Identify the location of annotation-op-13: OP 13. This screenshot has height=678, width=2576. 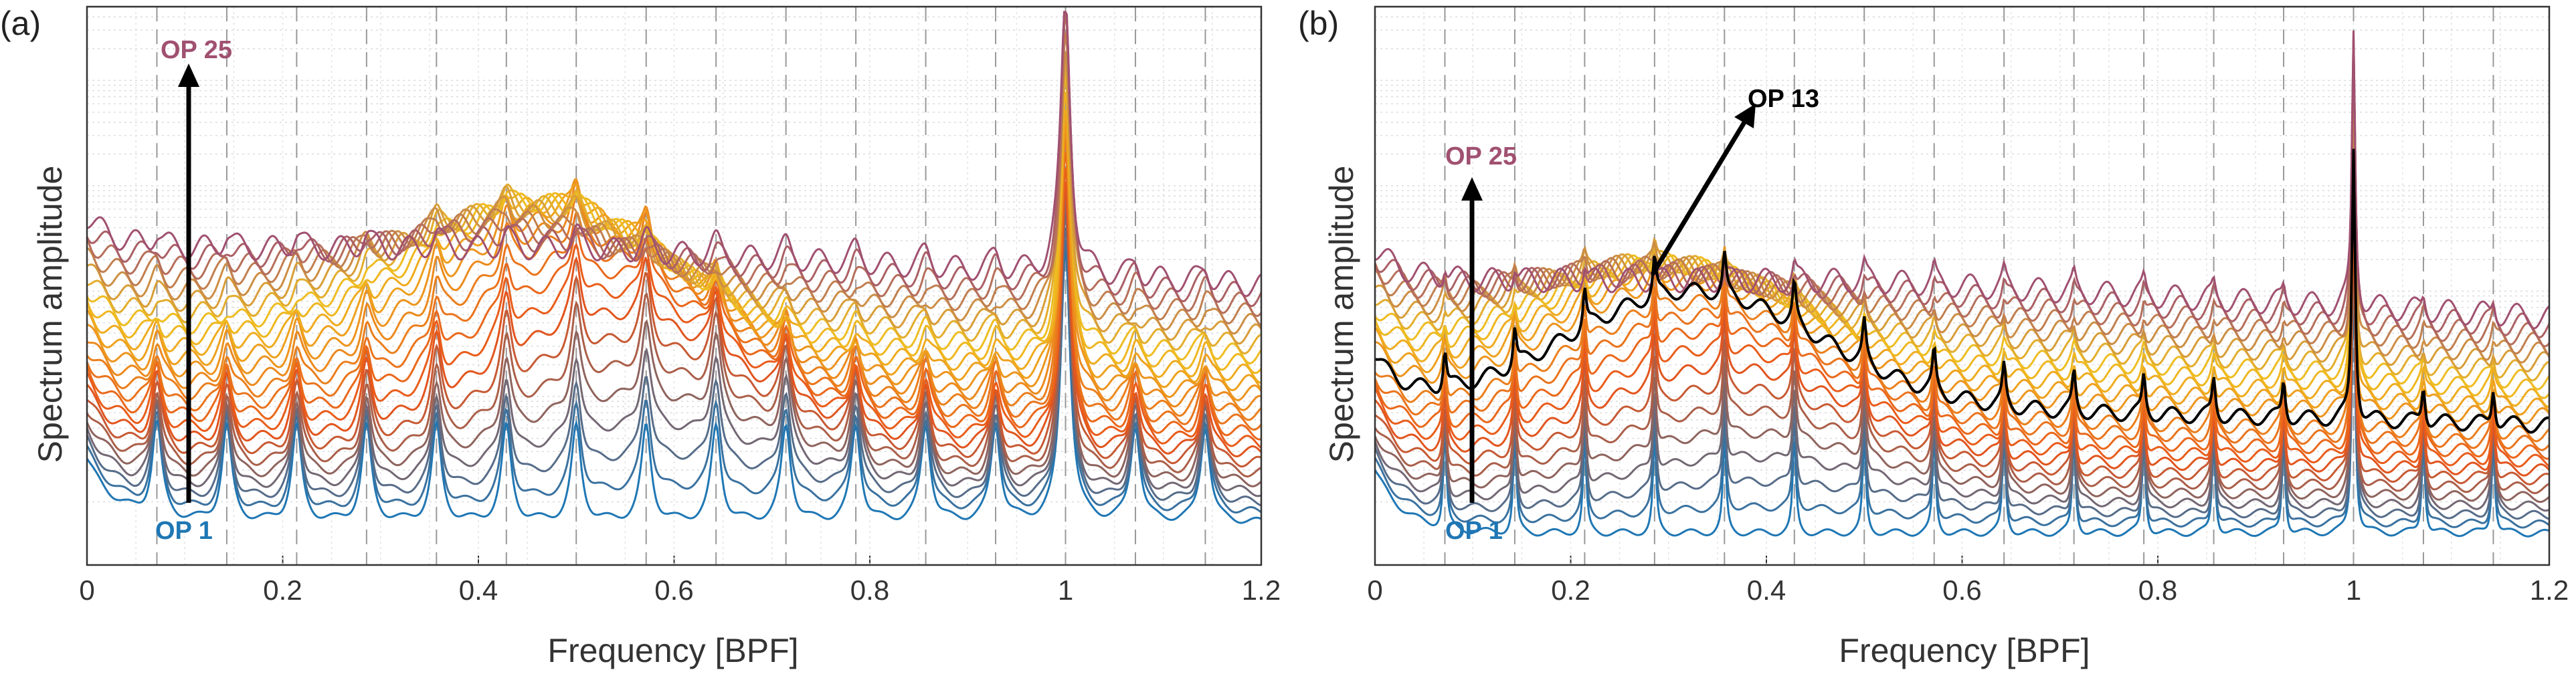
(1783, 99).